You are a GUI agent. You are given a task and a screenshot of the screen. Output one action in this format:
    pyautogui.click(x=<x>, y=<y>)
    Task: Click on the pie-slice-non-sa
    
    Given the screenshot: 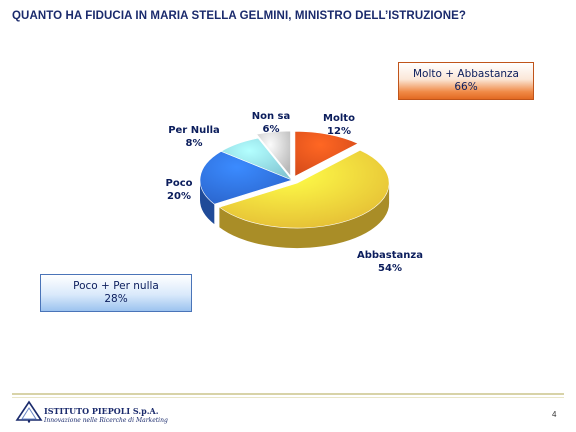 What is the action you would take?
    pyautogui.click(x=273, y=153)
    